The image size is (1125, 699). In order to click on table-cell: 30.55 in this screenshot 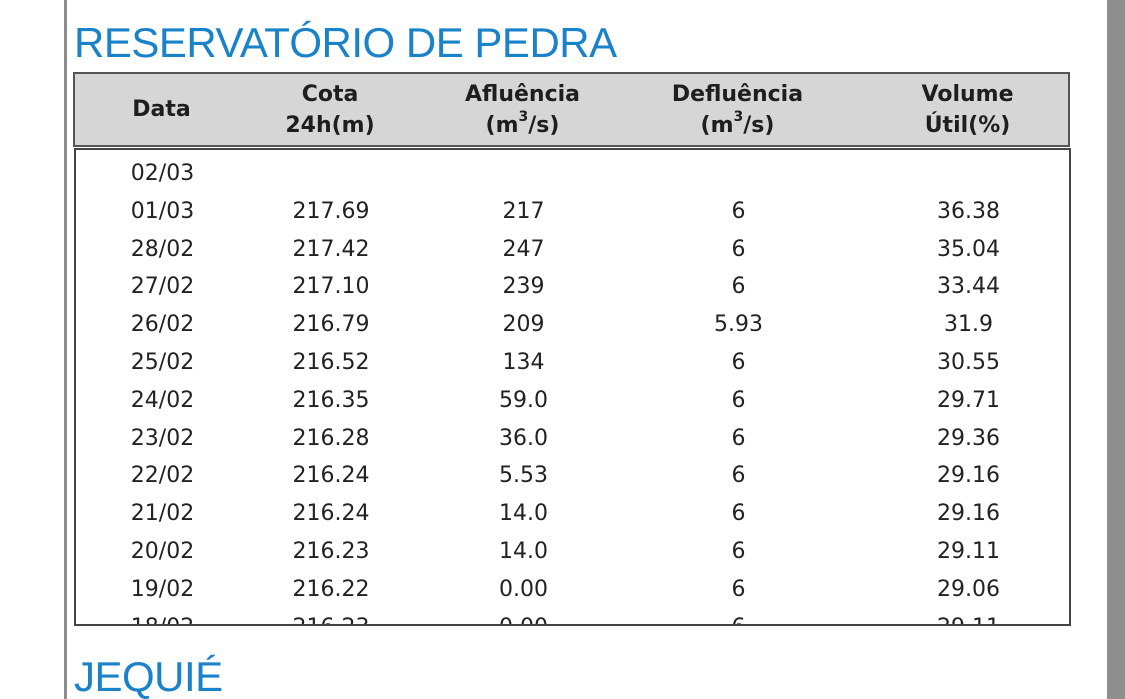, I will do `click(968, 362)`.